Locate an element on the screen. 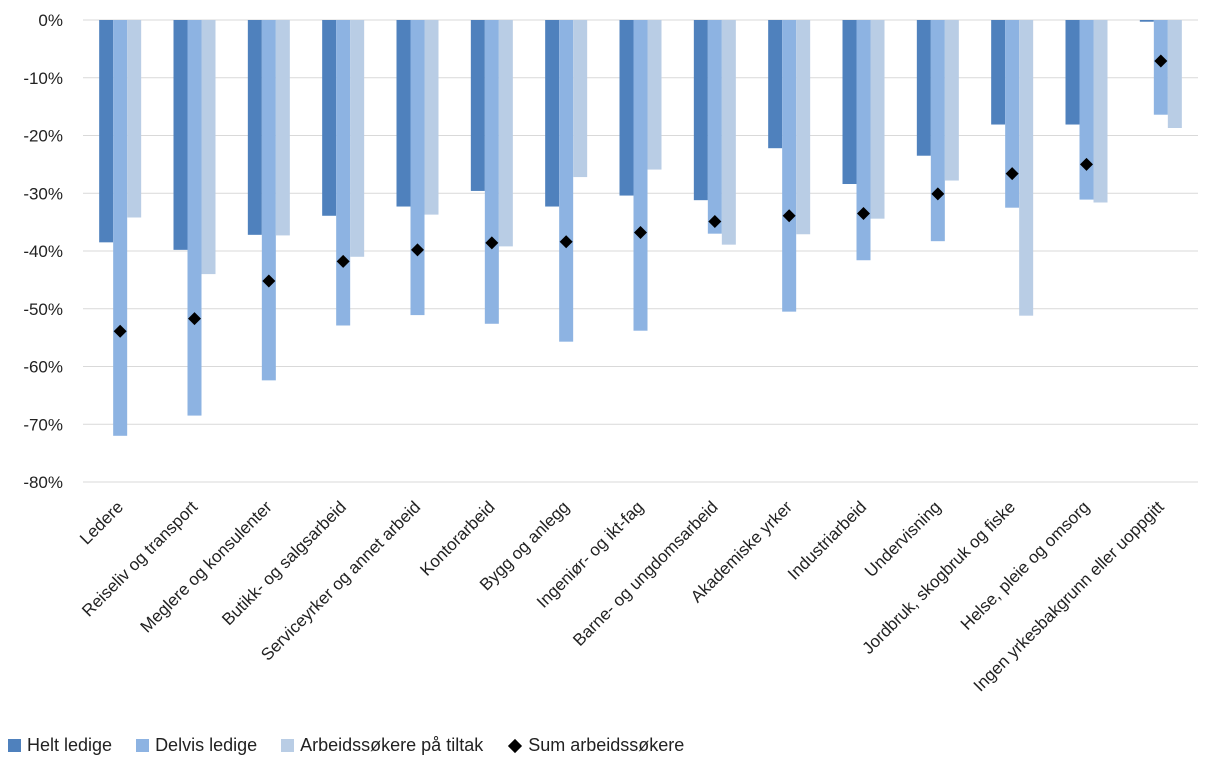 Image resolution: width=1205 pixels, height=758 pixels. legend-item-helt-ledige: Helt ledige is located at coordinates (60, 745).